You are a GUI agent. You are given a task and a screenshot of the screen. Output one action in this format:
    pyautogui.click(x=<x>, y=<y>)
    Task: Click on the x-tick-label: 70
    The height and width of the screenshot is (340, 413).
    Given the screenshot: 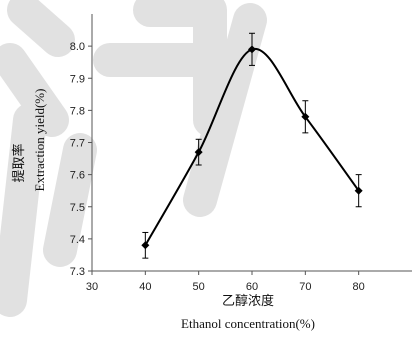 What is the action you would take?
    pyautogui.click(x=305, y=287)
    